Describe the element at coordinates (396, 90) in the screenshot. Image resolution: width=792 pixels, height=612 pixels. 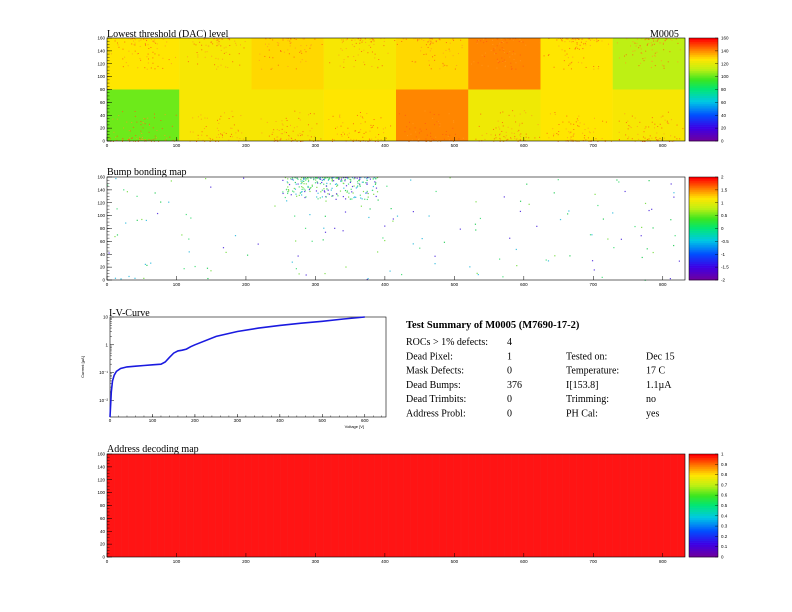
I see `threshold-map-plot` at that location.